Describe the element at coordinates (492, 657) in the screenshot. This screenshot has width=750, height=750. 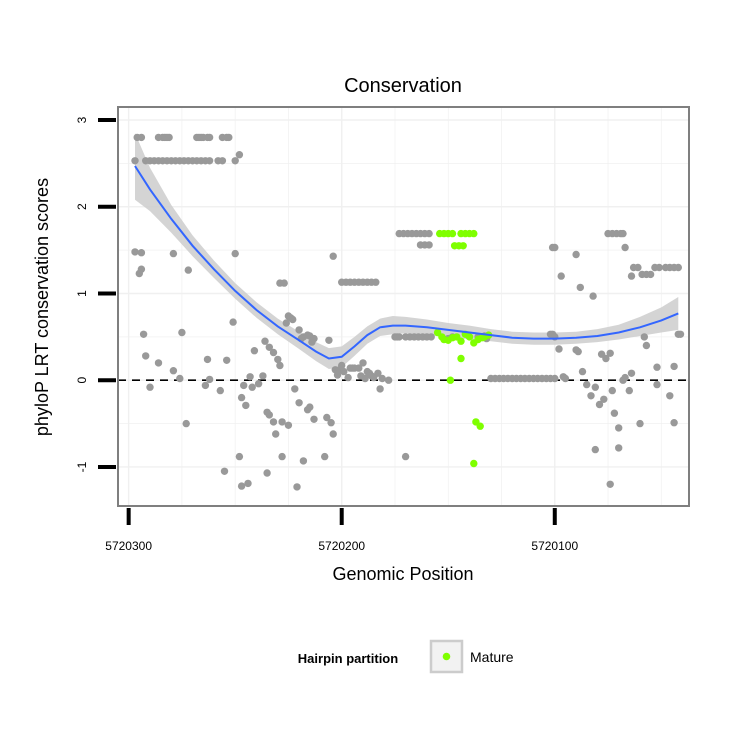
I see `legend-label-mature: Mature` at that location.